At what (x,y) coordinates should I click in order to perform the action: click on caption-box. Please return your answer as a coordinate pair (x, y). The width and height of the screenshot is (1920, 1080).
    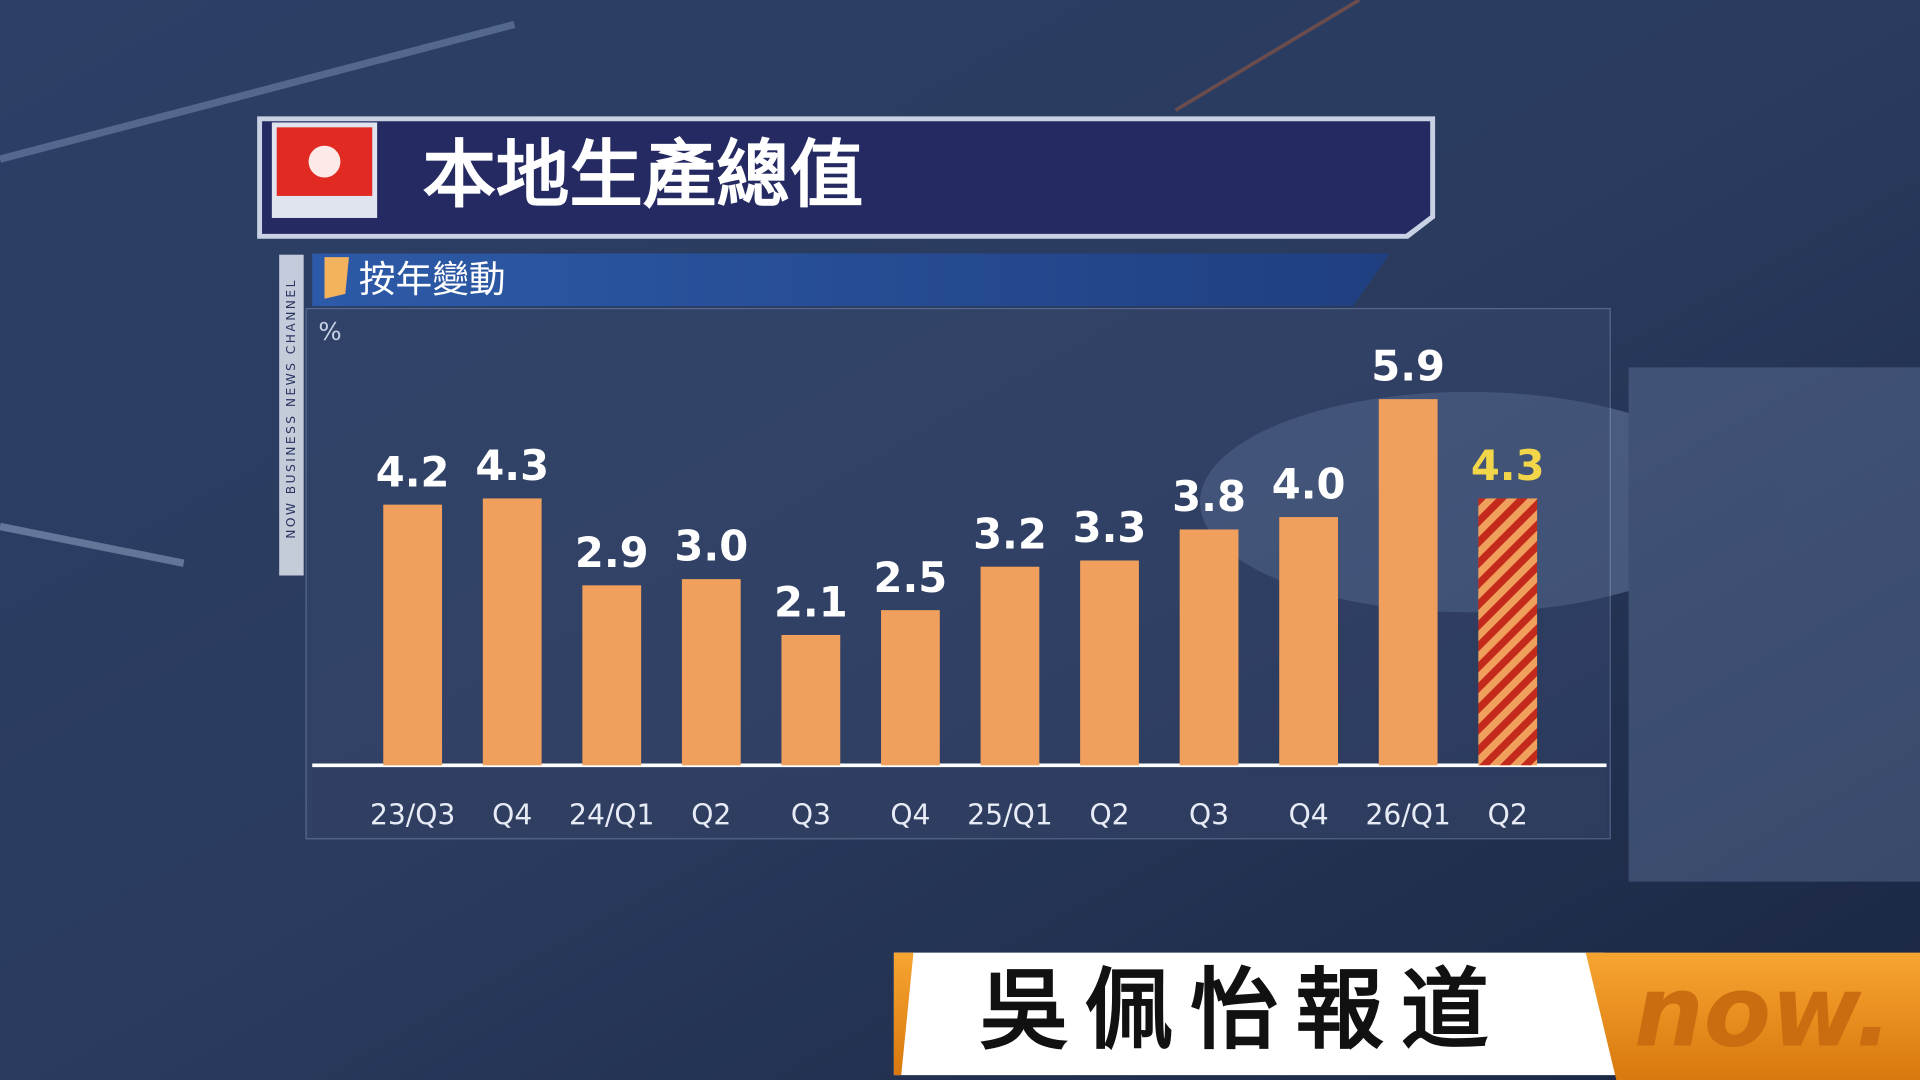
    Looking at the image, I should click on (1264, 1014).